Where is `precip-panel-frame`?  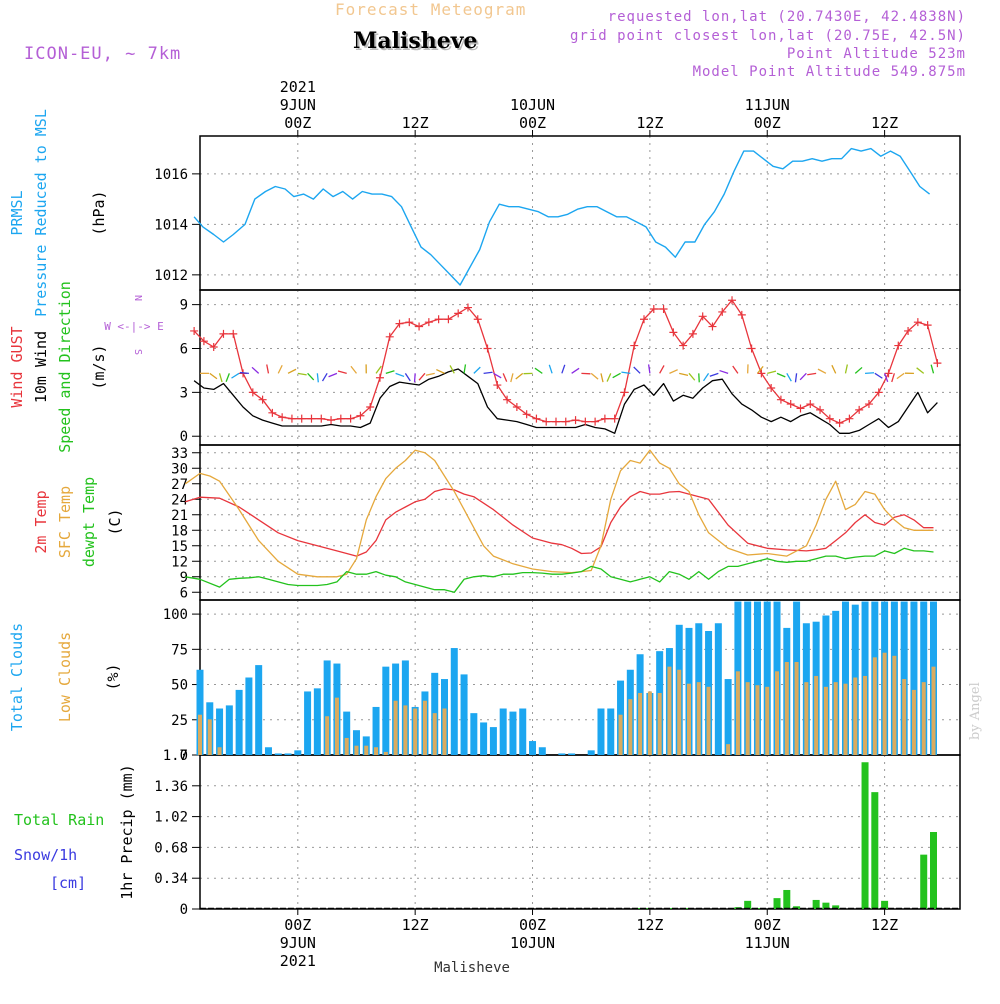 precip-panel-frame is located at coordinates (580, 832).